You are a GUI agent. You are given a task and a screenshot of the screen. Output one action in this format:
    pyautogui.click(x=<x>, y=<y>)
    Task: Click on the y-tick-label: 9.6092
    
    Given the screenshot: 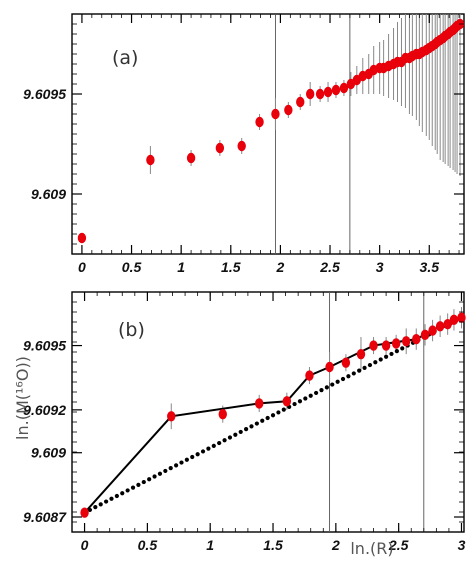 What is the action you would take?
    pyautogui.click(x=44, y=410)
    